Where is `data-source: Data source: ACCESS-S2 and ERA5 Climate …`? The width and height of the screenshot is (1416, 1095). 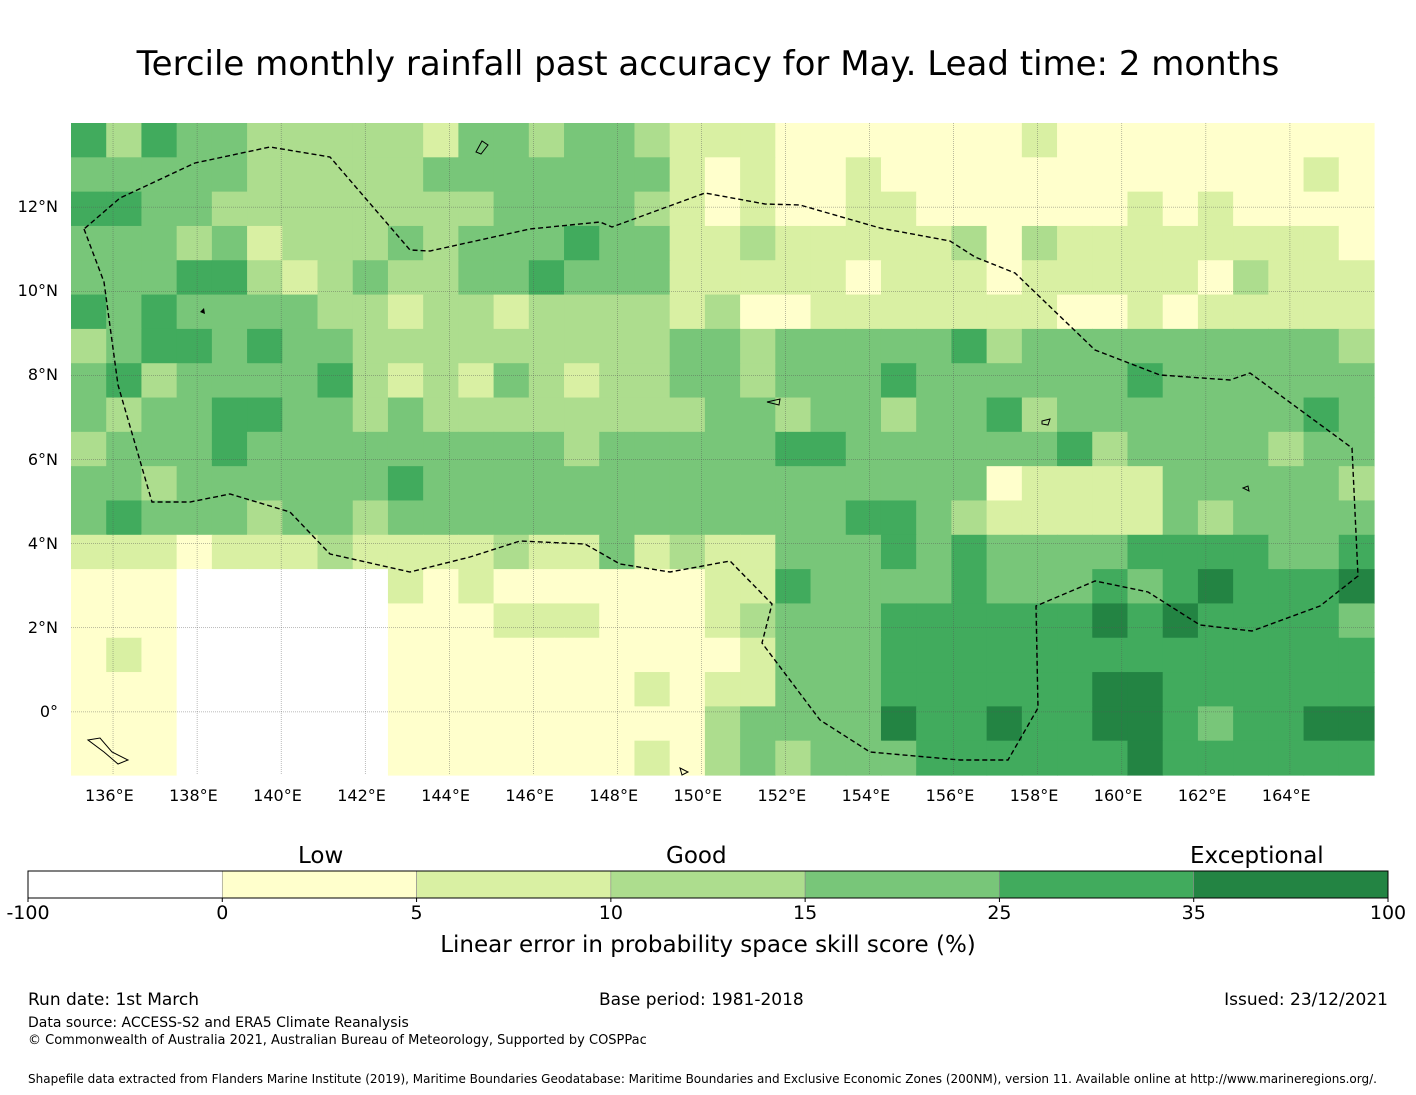
data-source: Data source: ACCESS-S2 and ERA5 Climate … is located at coordinates (218, 1023).